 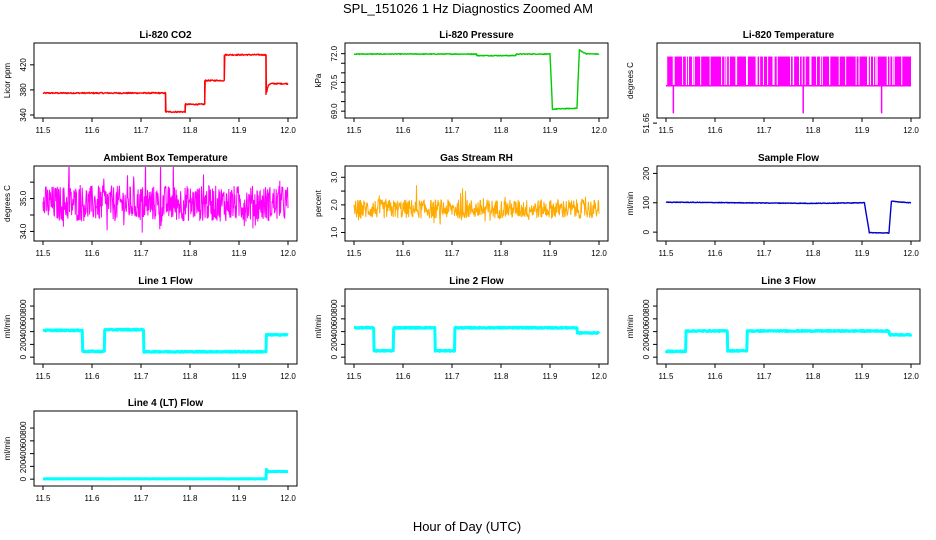 I want to click on y-tick-label: 3.0, so click(x=334, y=177).